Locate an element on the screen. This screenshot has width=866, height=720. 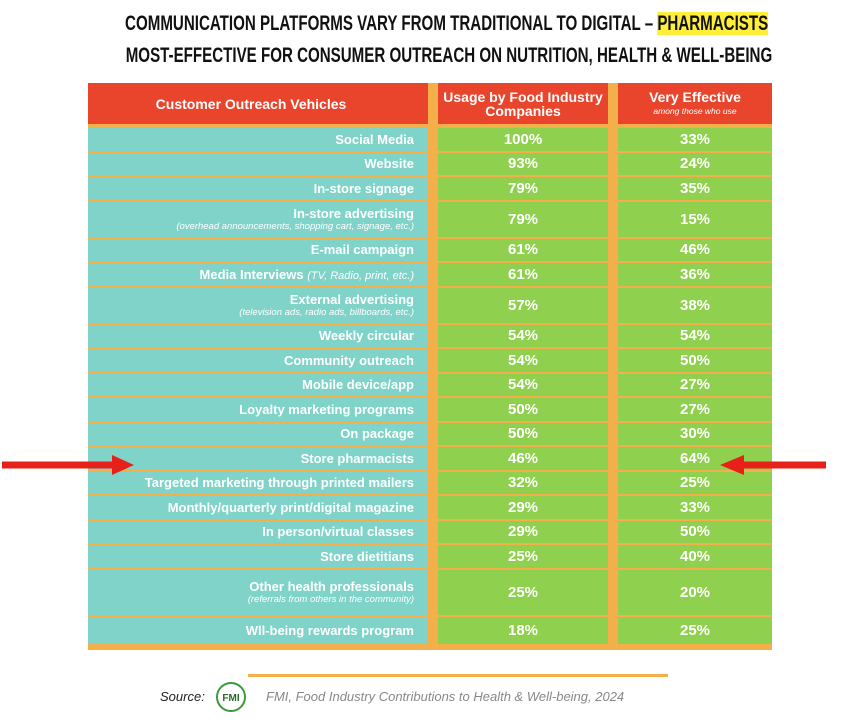
row-label-line: Mobile device/app is located at coordinates (251, 384).